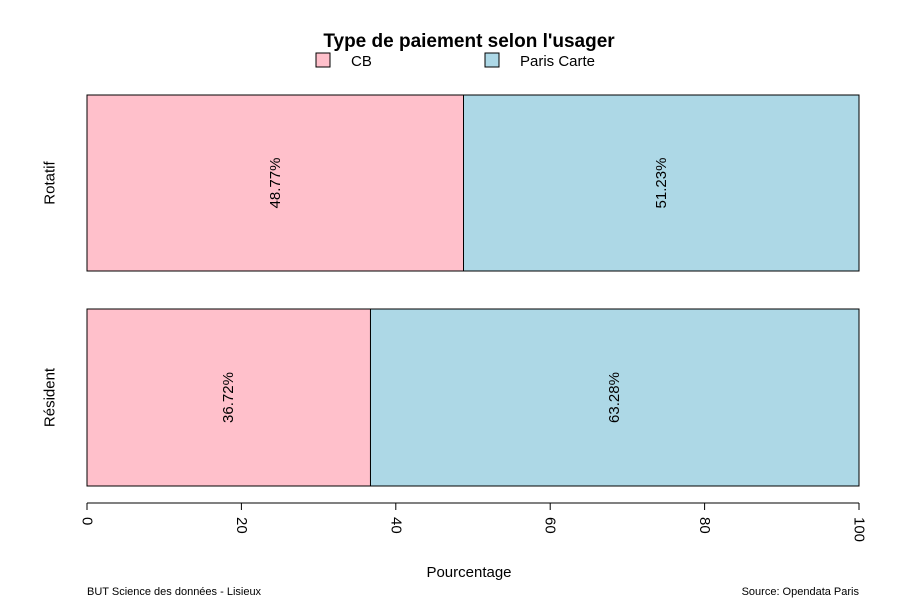 The height and width of the screenshot is (600, 900). What do you see at coordinates (174, 592) in the screenshot?
I see `footer-left: BUT Science des données - Lisieux` at bounding box center [174, 592].